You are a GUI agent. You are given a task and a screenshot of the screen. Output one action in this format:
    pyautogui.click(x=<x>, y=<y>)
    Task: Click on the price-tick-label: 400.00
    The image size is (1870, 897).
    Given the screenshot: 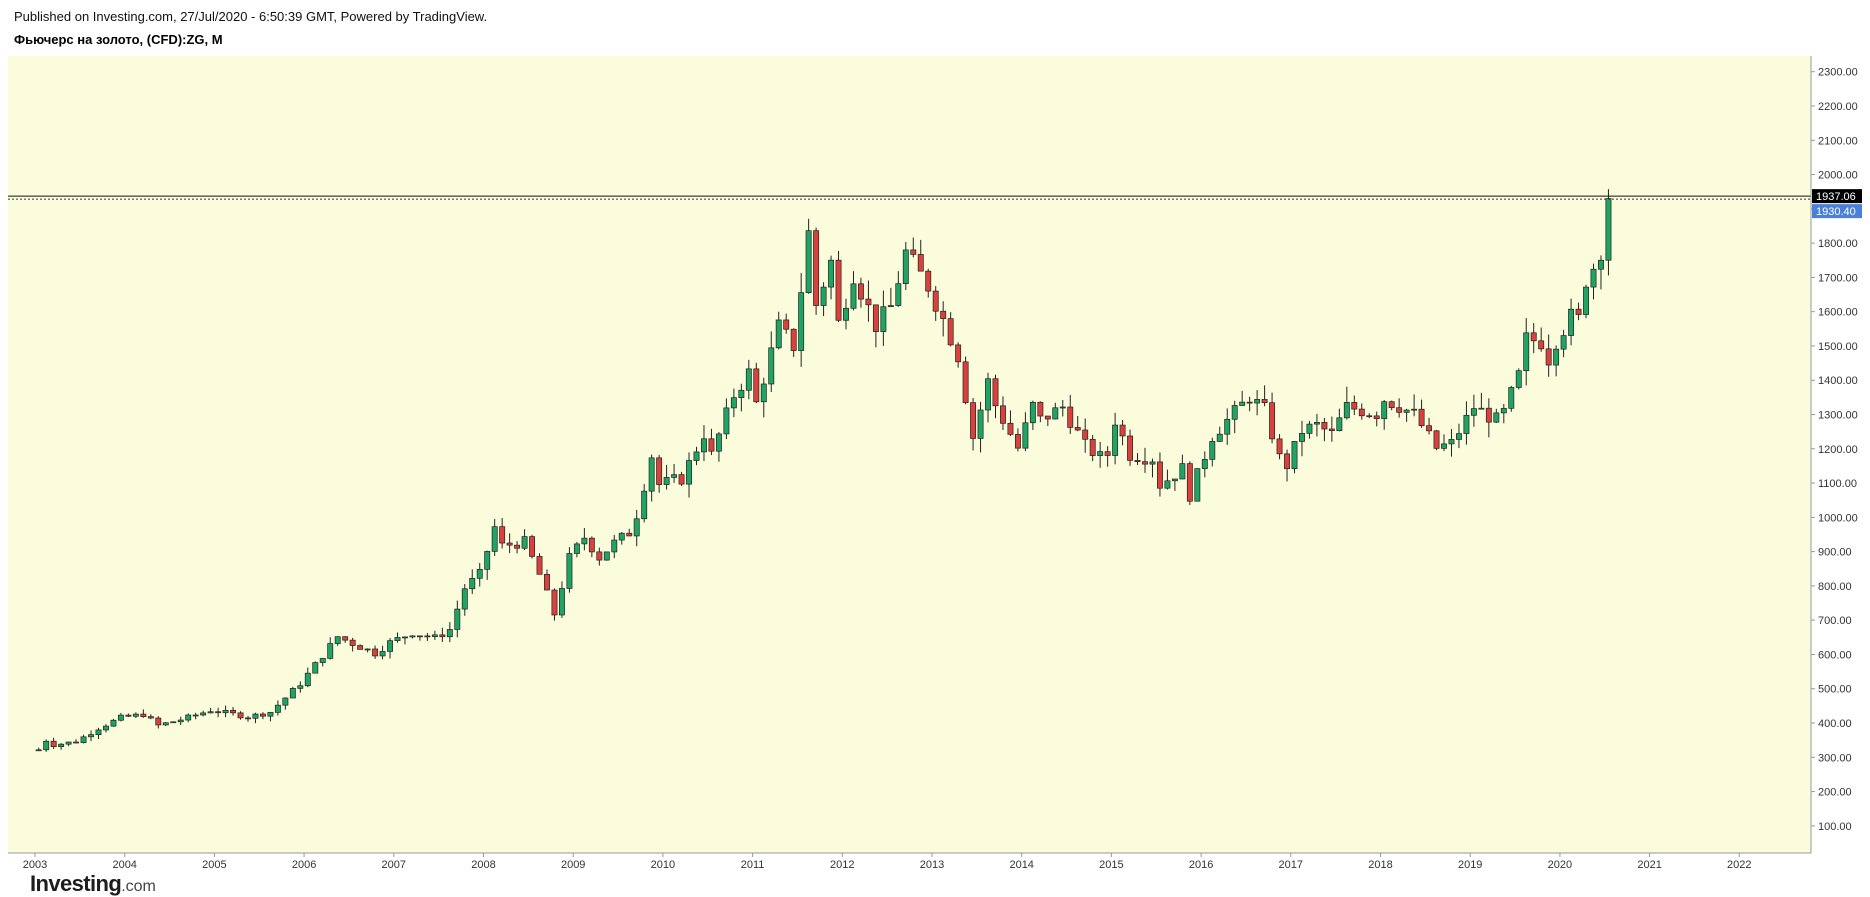 What is the action you would take?
    pyautogui.click(x=1835, y=724)
    